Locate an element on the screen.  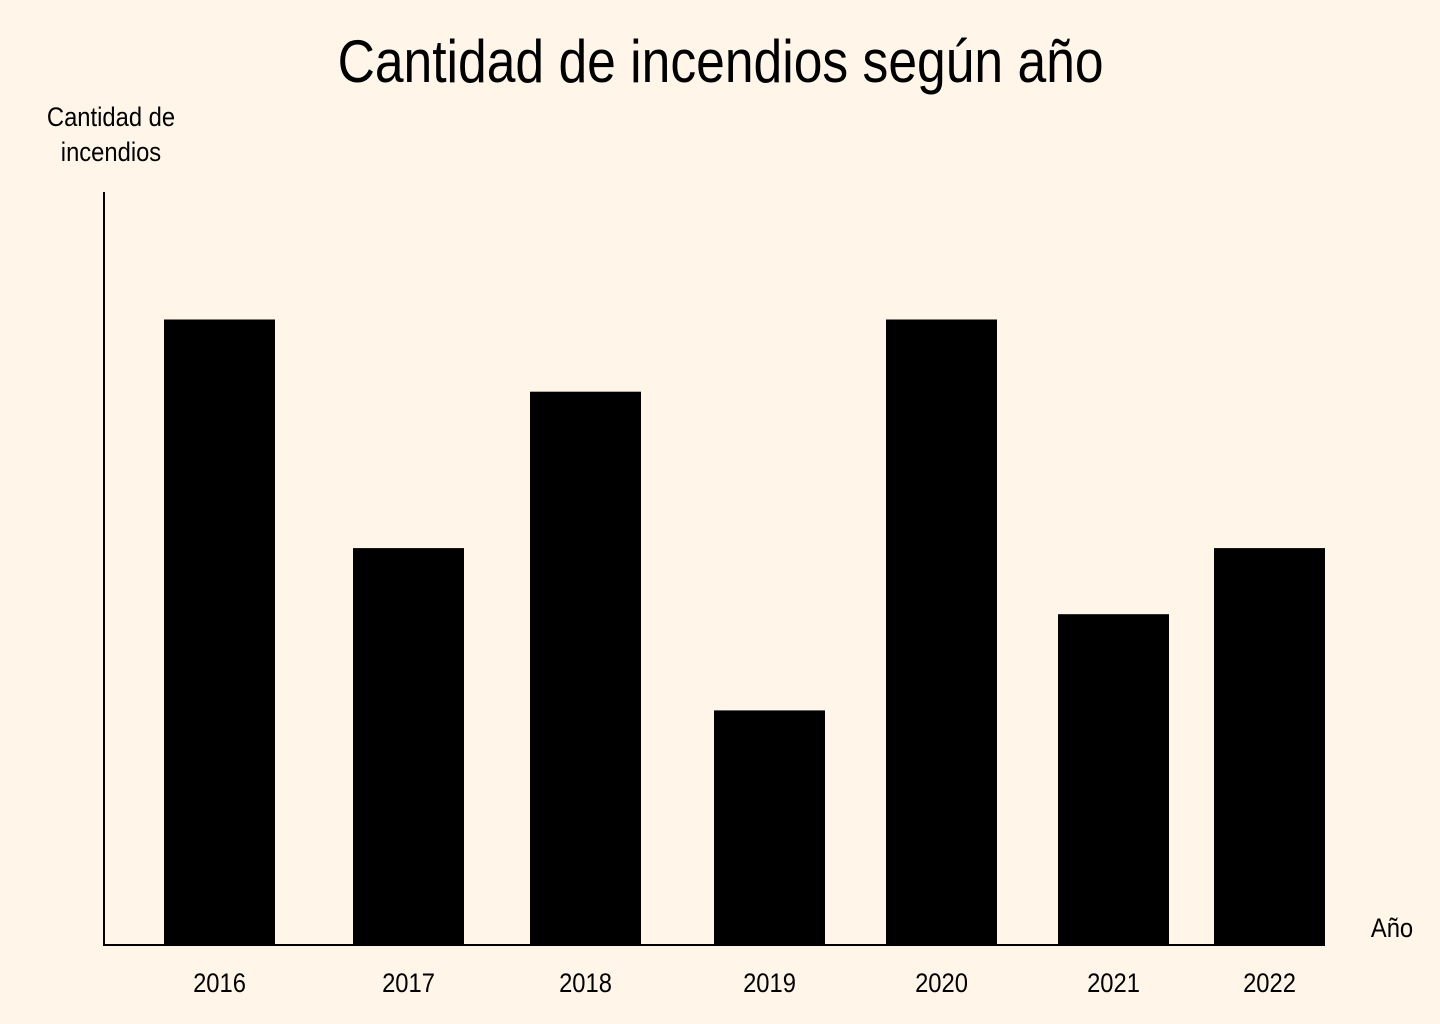
bar-2016 is located at coordinates (219, 632).